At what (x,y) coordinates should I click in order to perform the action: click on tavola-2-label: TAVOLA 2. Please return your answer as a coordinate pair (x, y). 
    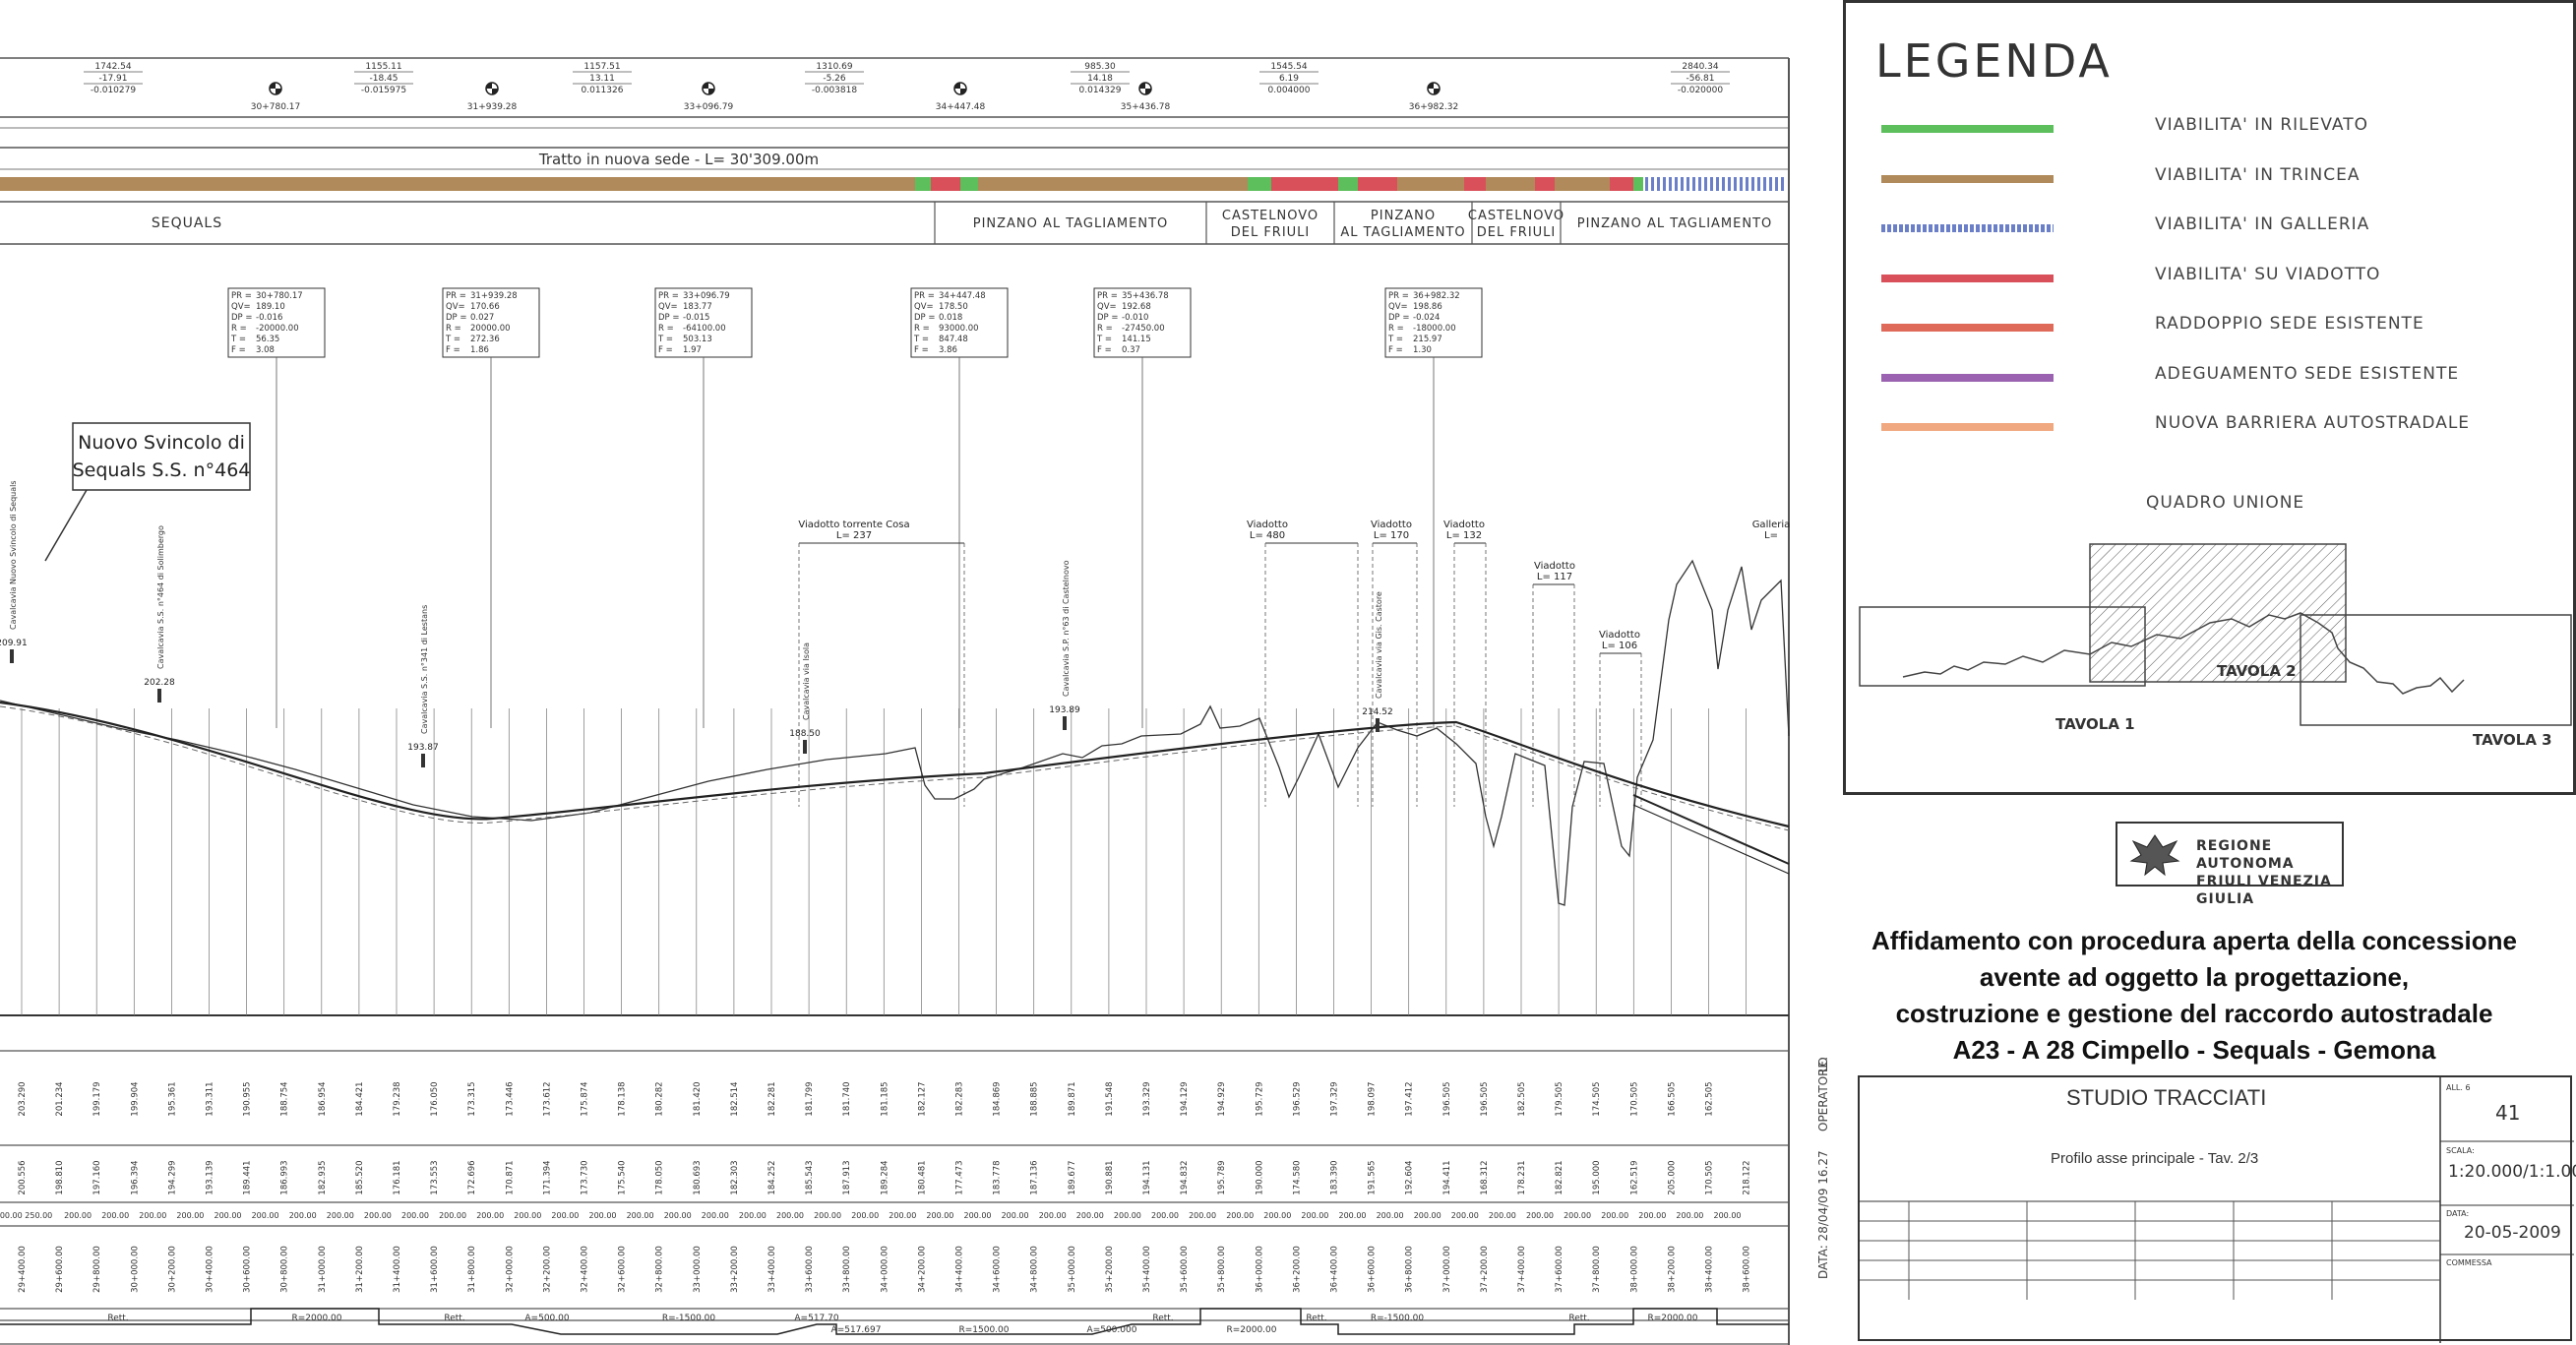
    Looking at the image, I should click on (2257, 671).